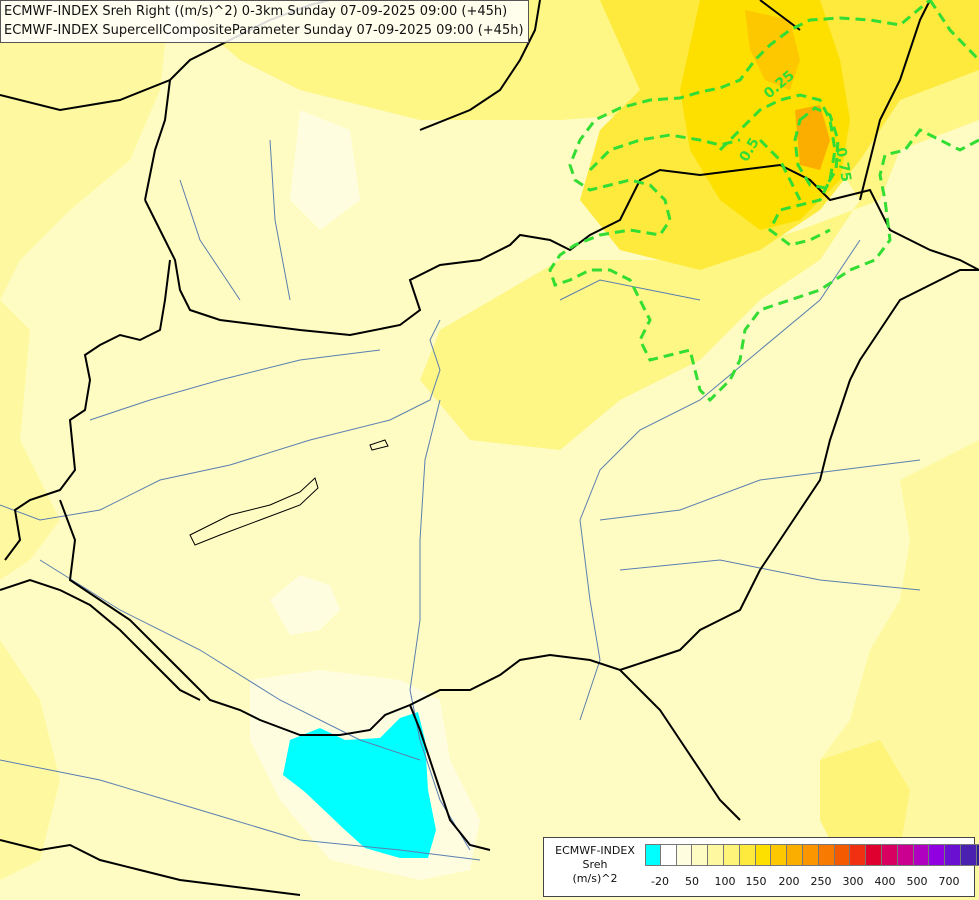 Image resolution: width=979 pixels, height=900 pixels. I want to click on legend-tick-label: -20, so click(660, 881).